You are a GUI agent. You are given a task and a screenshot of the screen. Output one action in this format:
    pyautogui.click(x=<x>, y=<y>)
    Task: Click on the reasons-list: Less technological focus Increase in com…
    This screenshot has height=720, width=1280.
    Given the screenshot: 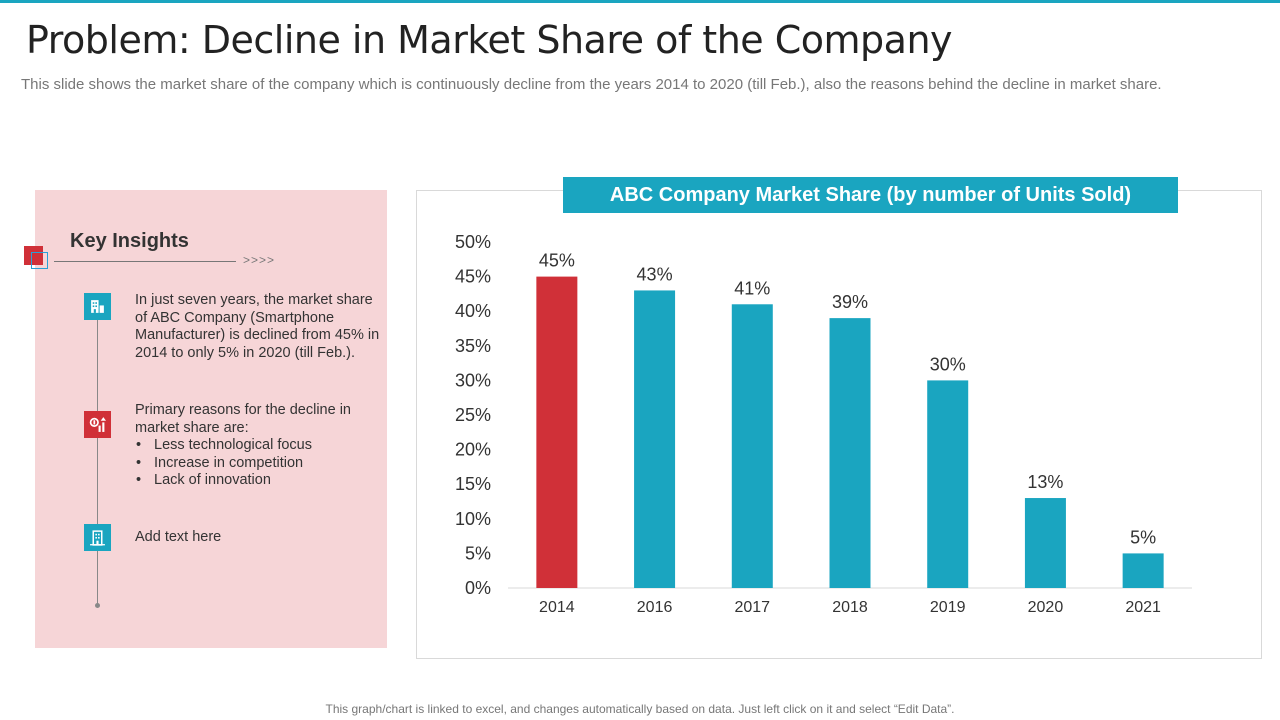 What is the action you would take?
    pyautogui.click(x=257, y=463)
    